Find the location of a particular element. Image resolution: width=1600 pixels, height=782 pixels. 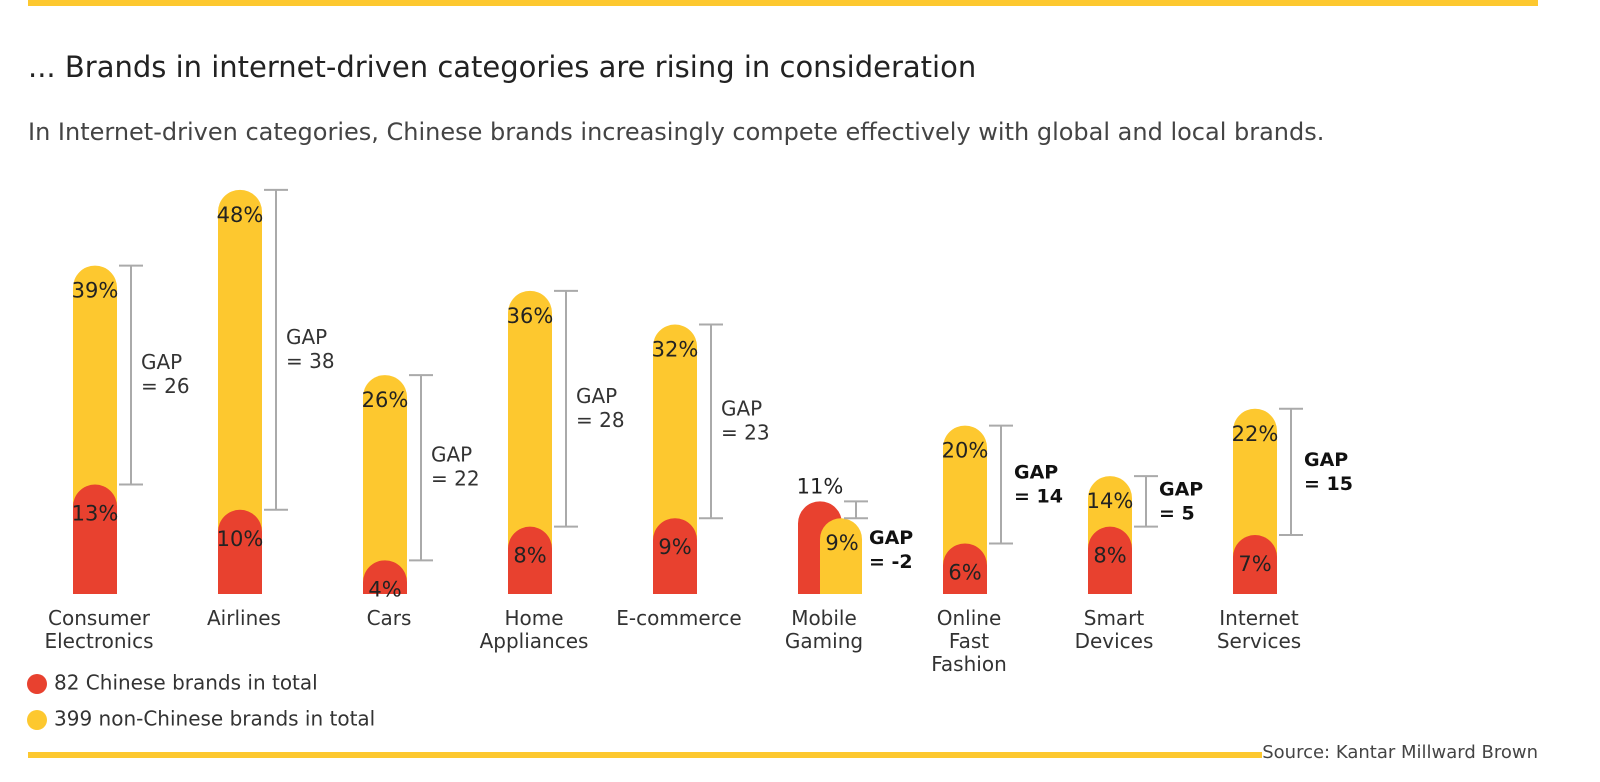

x-tick-label-line: Fashion is located at coordinates (969, 664).